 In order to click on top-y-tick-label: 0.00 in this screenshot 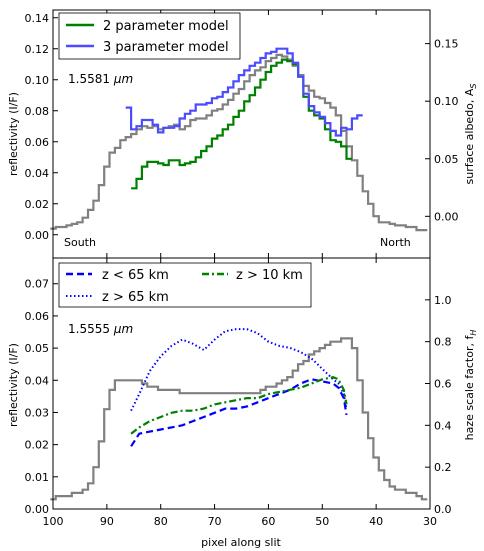, I will do `click(37, 235)`.